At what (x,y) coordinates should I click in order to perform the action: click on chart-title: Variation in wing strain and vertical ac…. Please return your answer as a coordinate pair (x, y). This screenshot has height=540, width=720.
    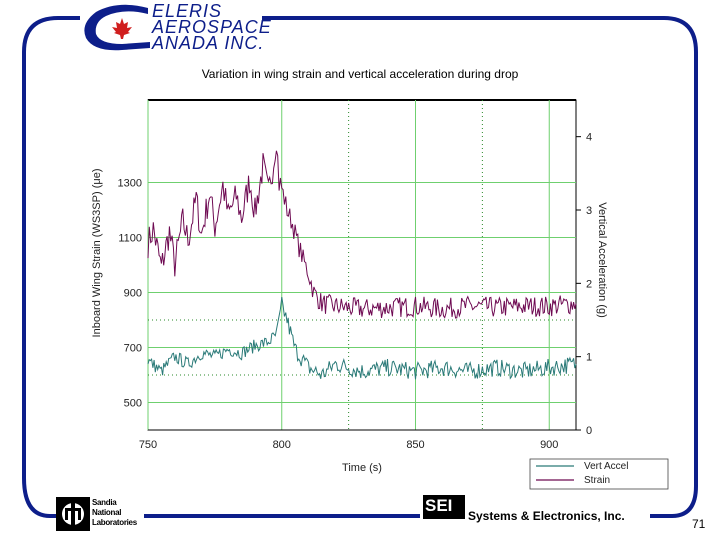
    Looking at the image, I should click on (360, 74).